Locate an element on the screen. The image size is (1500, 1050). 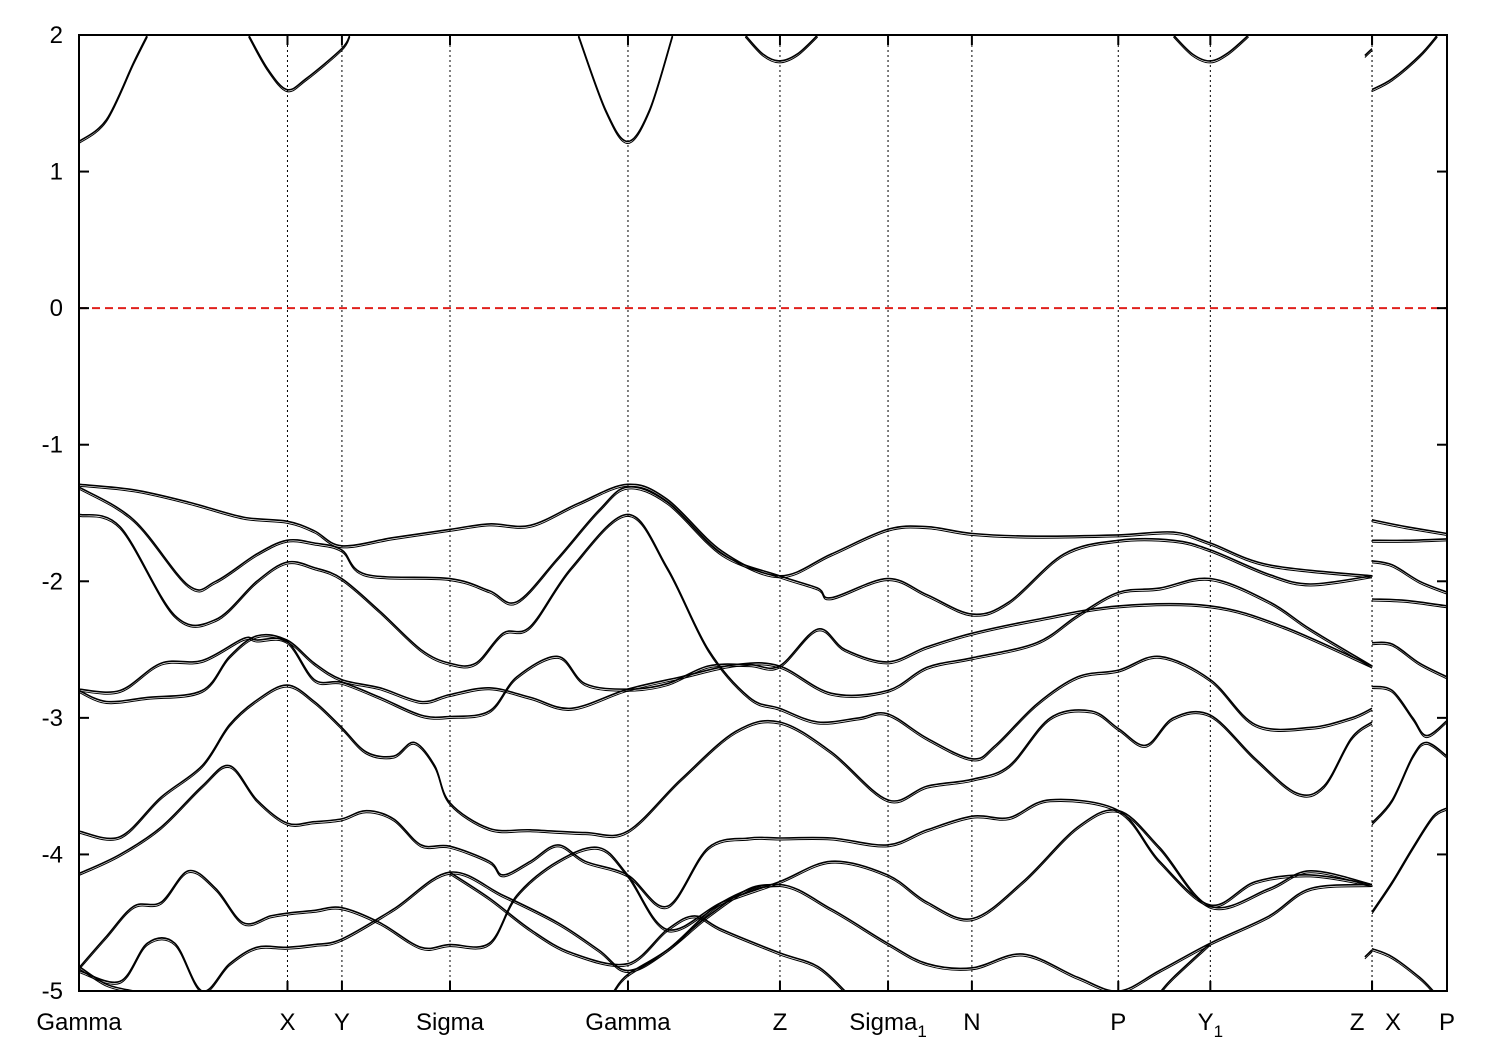
xtick-label: Y1 is located at coordinates (1210, 1025).